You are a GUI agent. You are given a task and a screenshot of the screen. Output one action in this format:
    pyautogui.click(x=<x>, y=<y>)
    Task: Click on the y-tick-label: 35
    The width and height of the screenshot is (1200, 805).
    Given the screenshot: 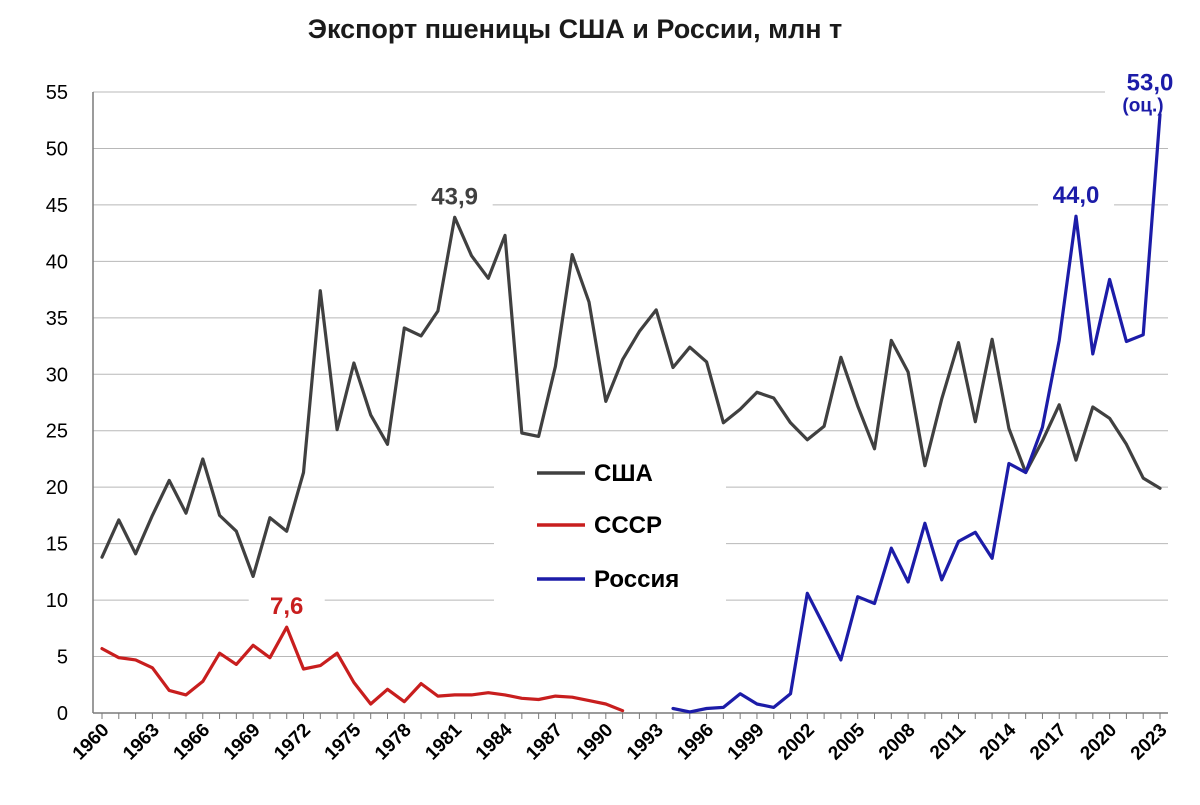 What is the action you would take?
    pyautogui.click(x=57, y=319)
    